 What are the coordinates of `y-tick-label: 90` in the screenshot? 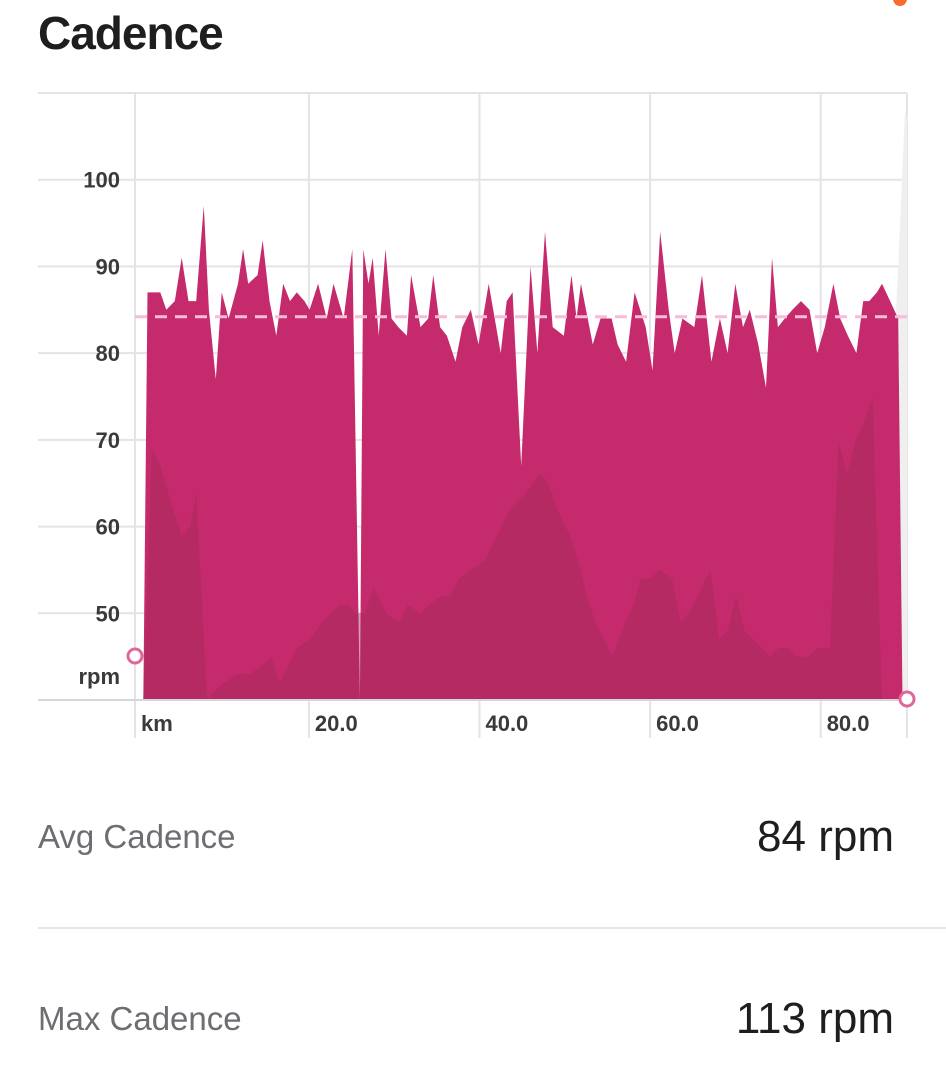 It's located at (108, 266).